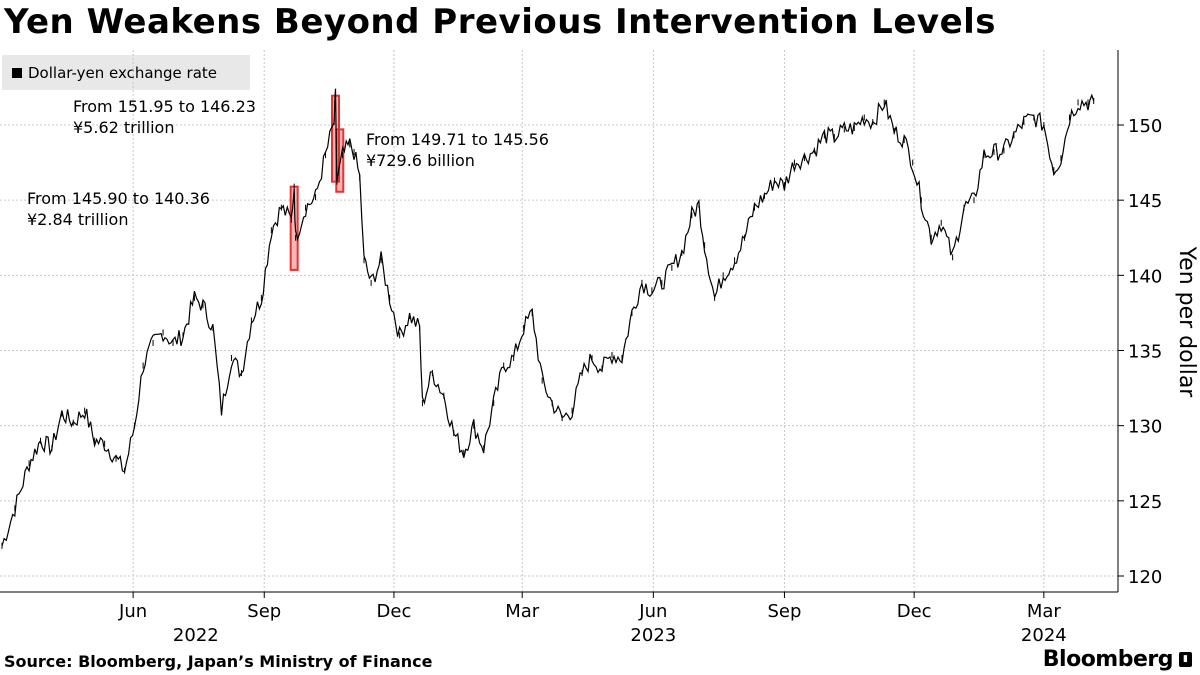  What do you see at coordinates (1108, 659) in the screenshot?
I see `brand-name: Bloomberg` at bounding box center [1108, 659].